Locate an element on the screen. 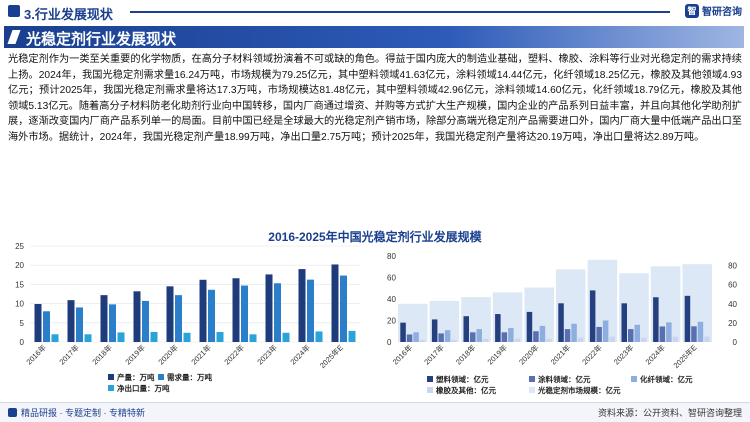 Image resolution: width=750 pixels, height=422 pixels. legend-label: 涂料领域：亿元 is located at coordinates (564, 379).